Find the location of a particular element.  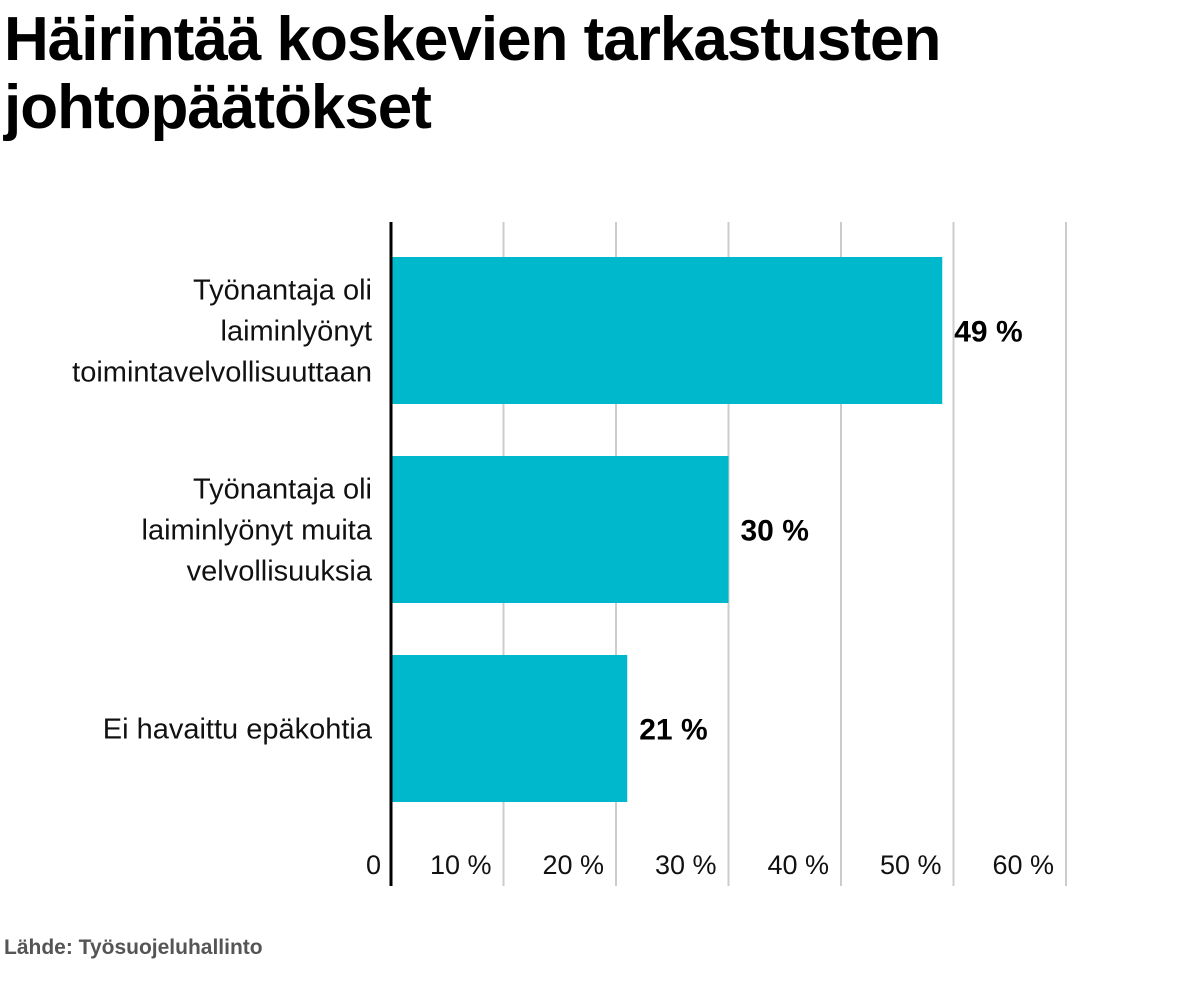

category-label-line: velvollisuuksia is located at coordinates (280, 572).